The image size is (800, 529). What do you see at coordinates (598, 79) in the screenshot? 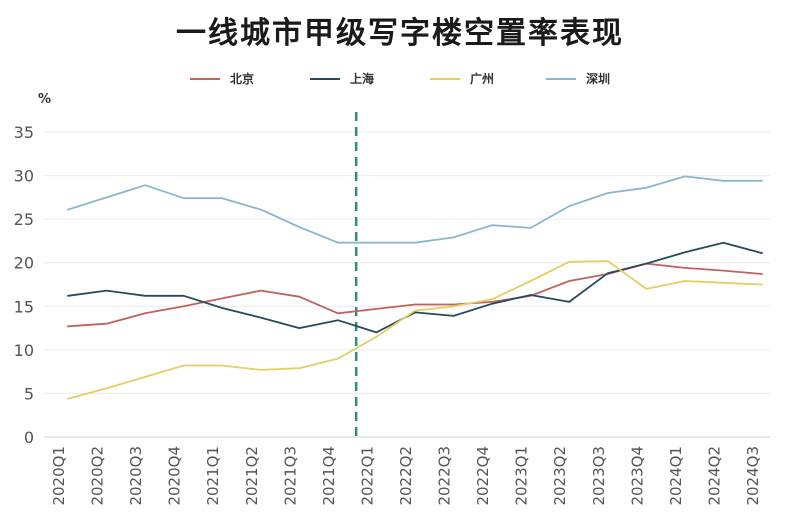
I see `legend-label: 深圳` at bounding box center [598, 79].